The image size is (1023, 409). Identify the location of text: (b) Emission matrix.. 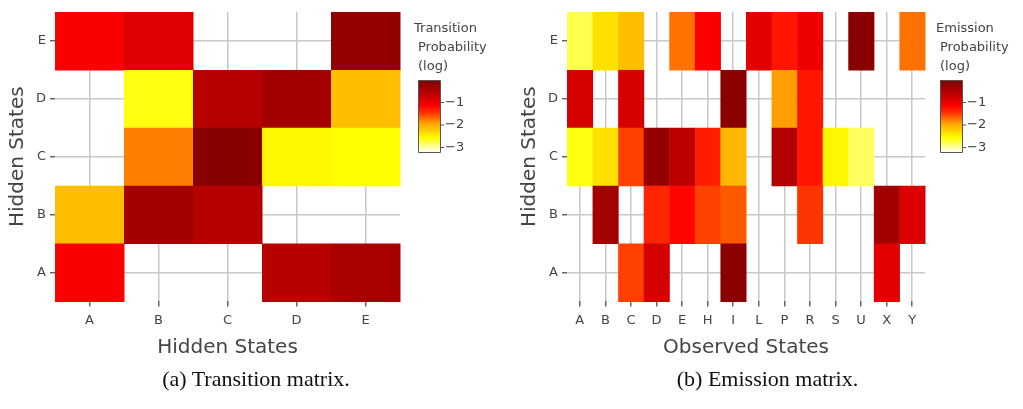
(767, 379).